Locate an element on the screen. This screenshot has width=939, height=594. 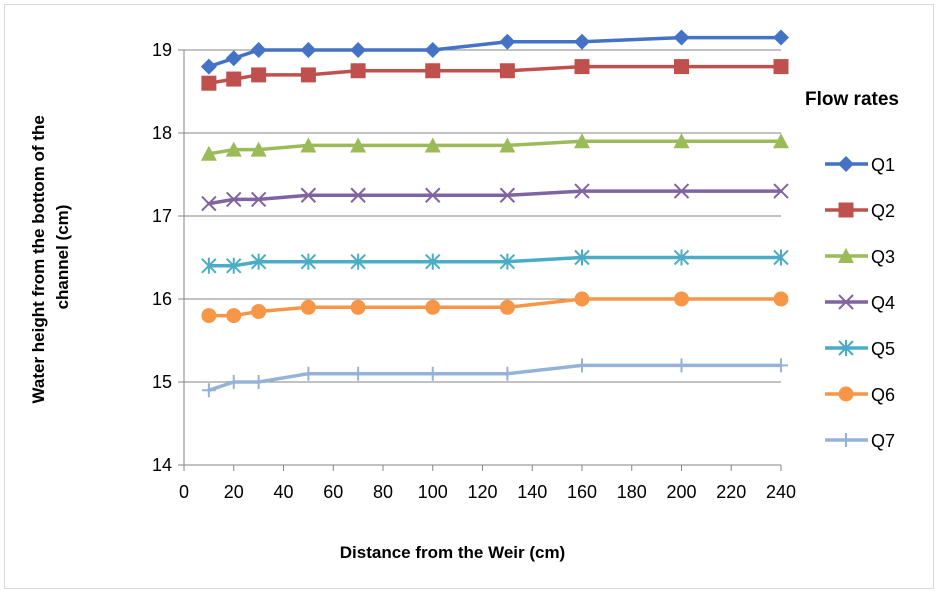
series-q2 is located at coordinates (495, 75).